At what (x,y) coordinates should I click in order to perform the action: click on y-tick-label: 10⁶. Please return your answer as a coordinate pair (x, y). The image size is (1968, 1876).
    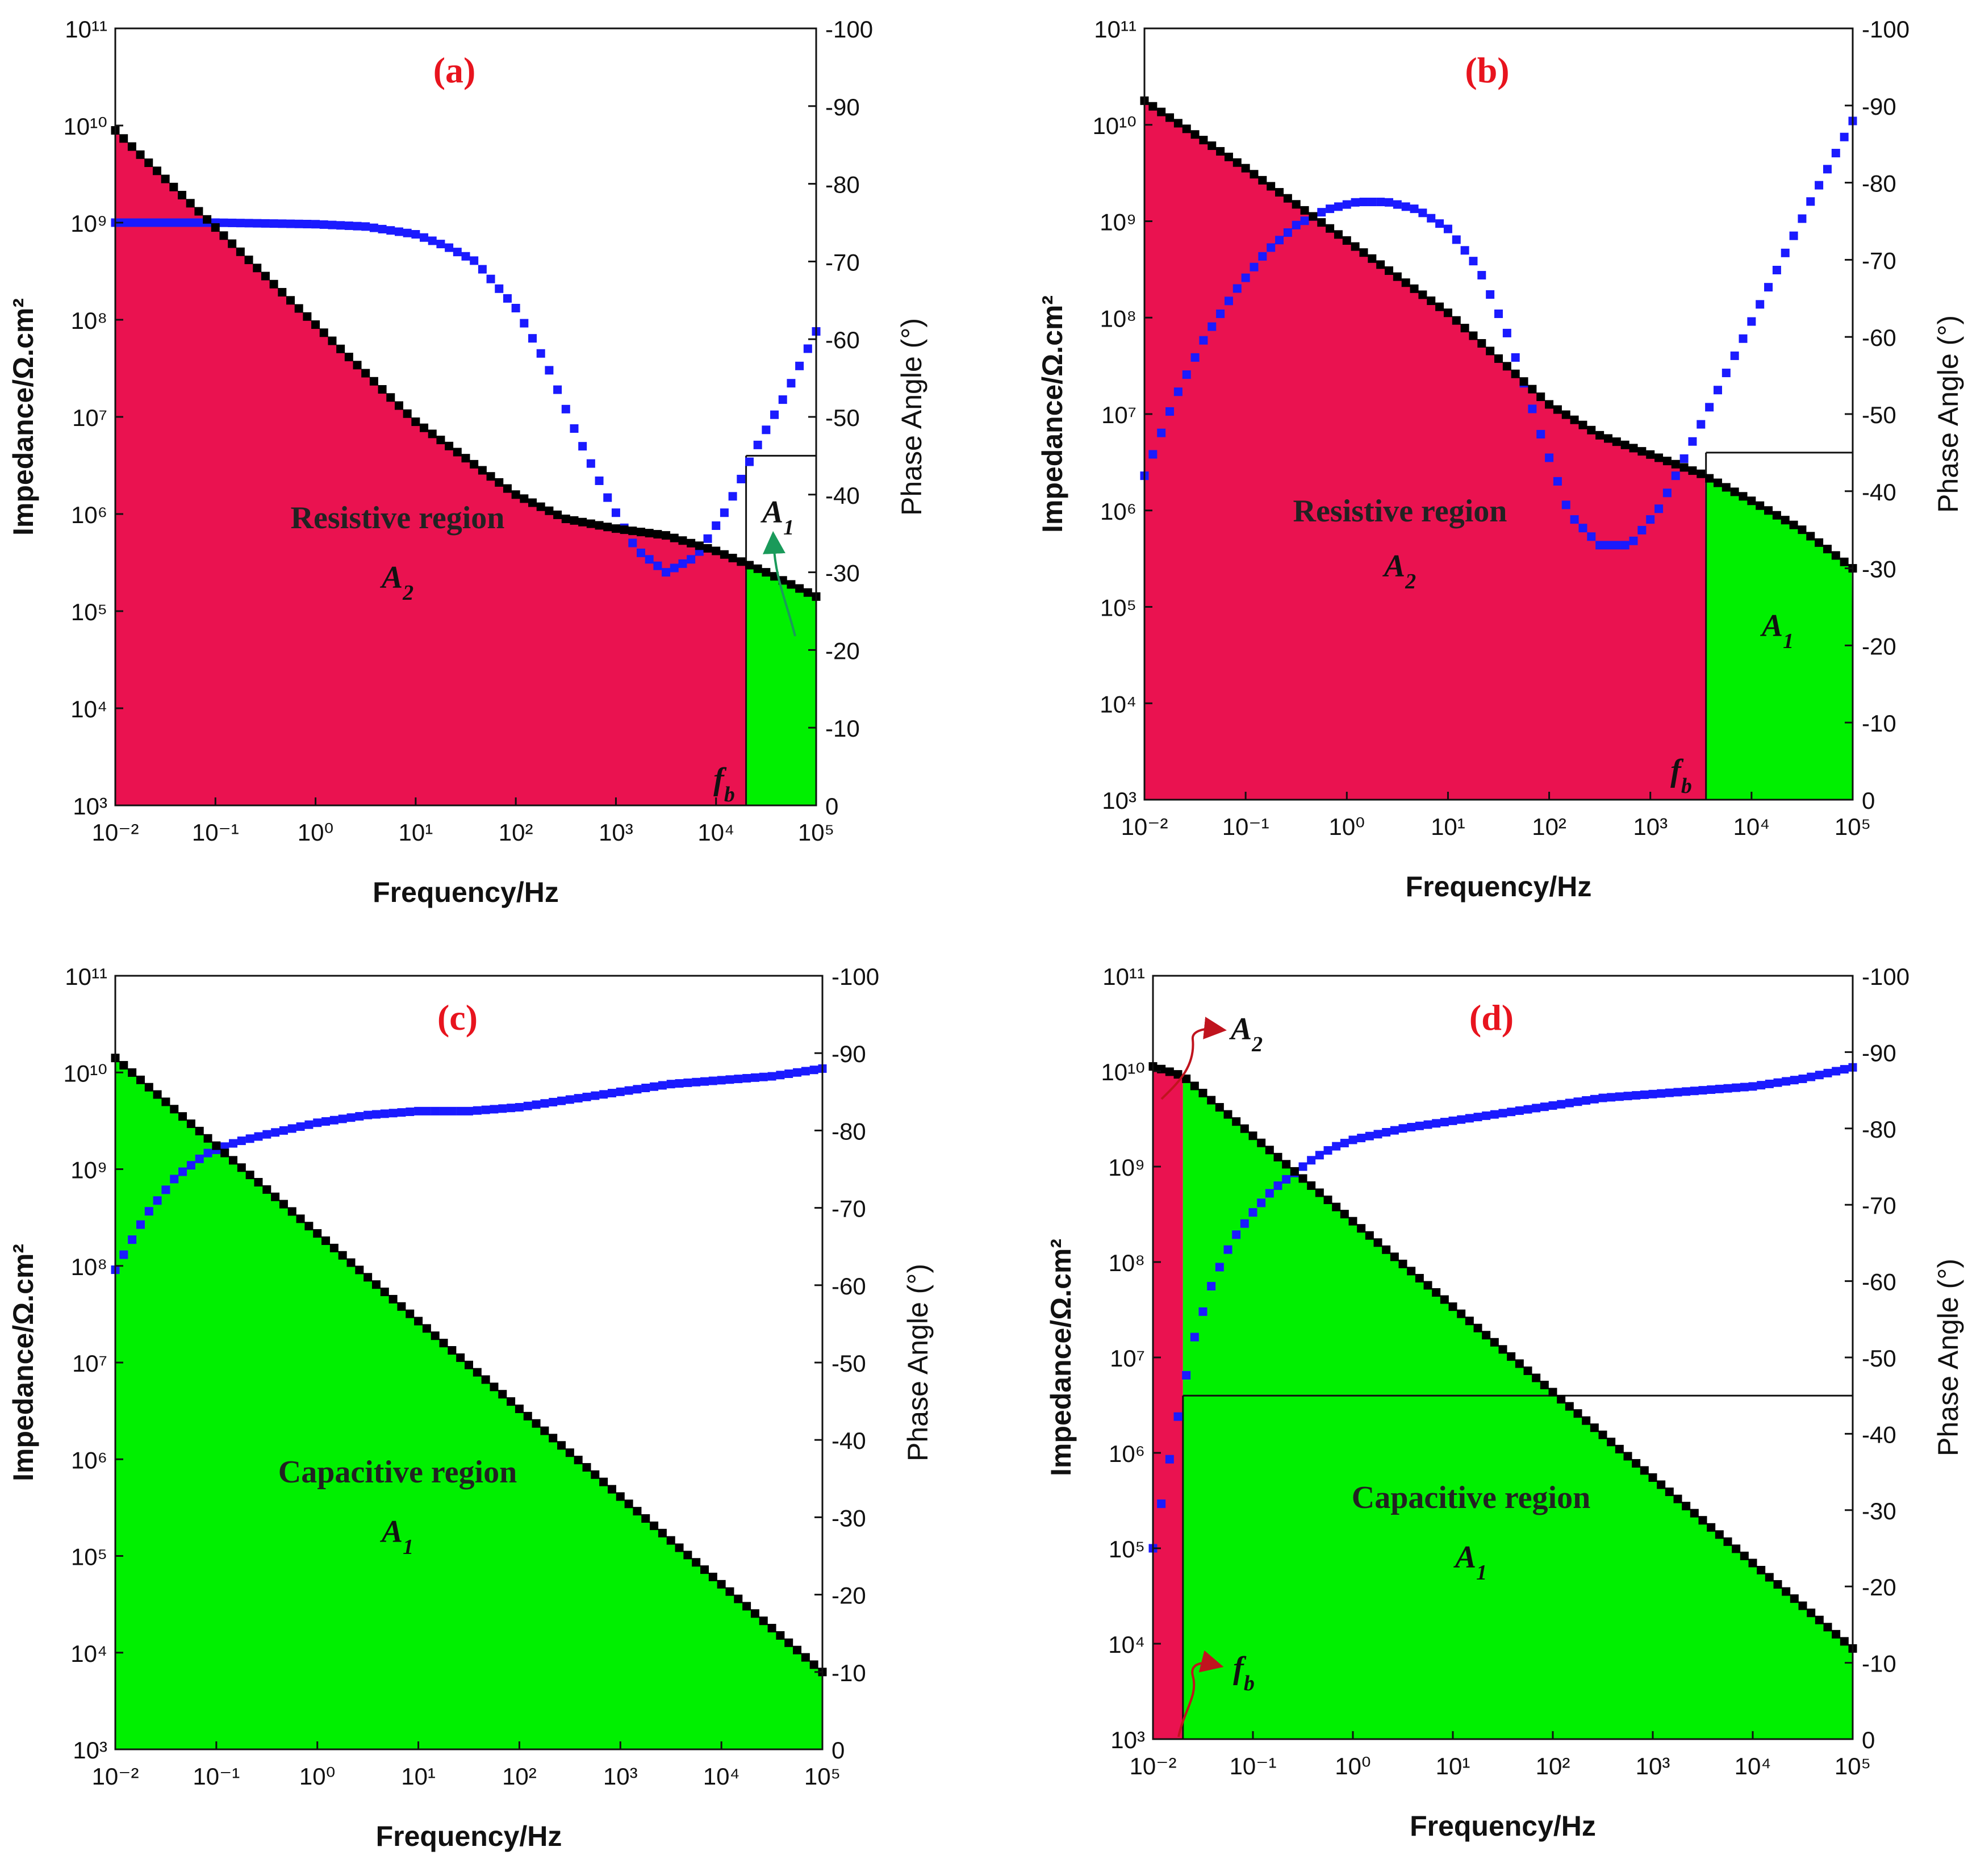
    Looking at the image, I should click on (1127, 1453).